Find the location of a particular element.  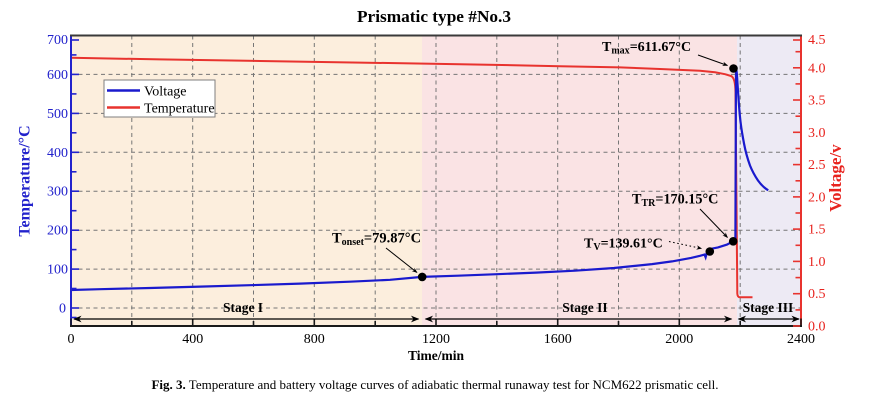

svg-text: 700 is located at coordinates (57, 40).